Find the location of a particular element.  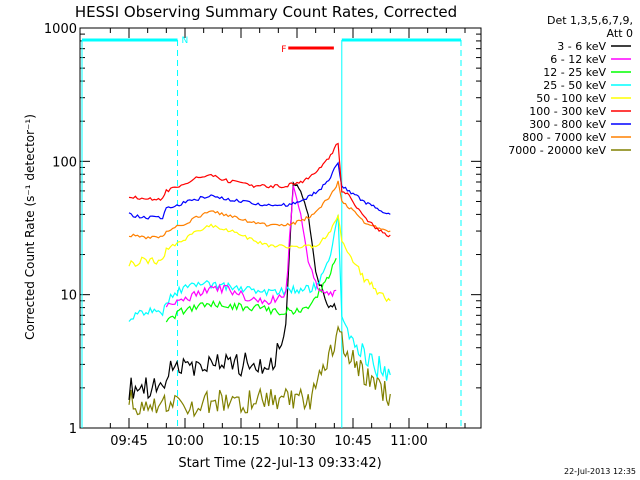

footer-timestamp: 22-Jul-2013 12:35 is located at coordinates (600, 471).